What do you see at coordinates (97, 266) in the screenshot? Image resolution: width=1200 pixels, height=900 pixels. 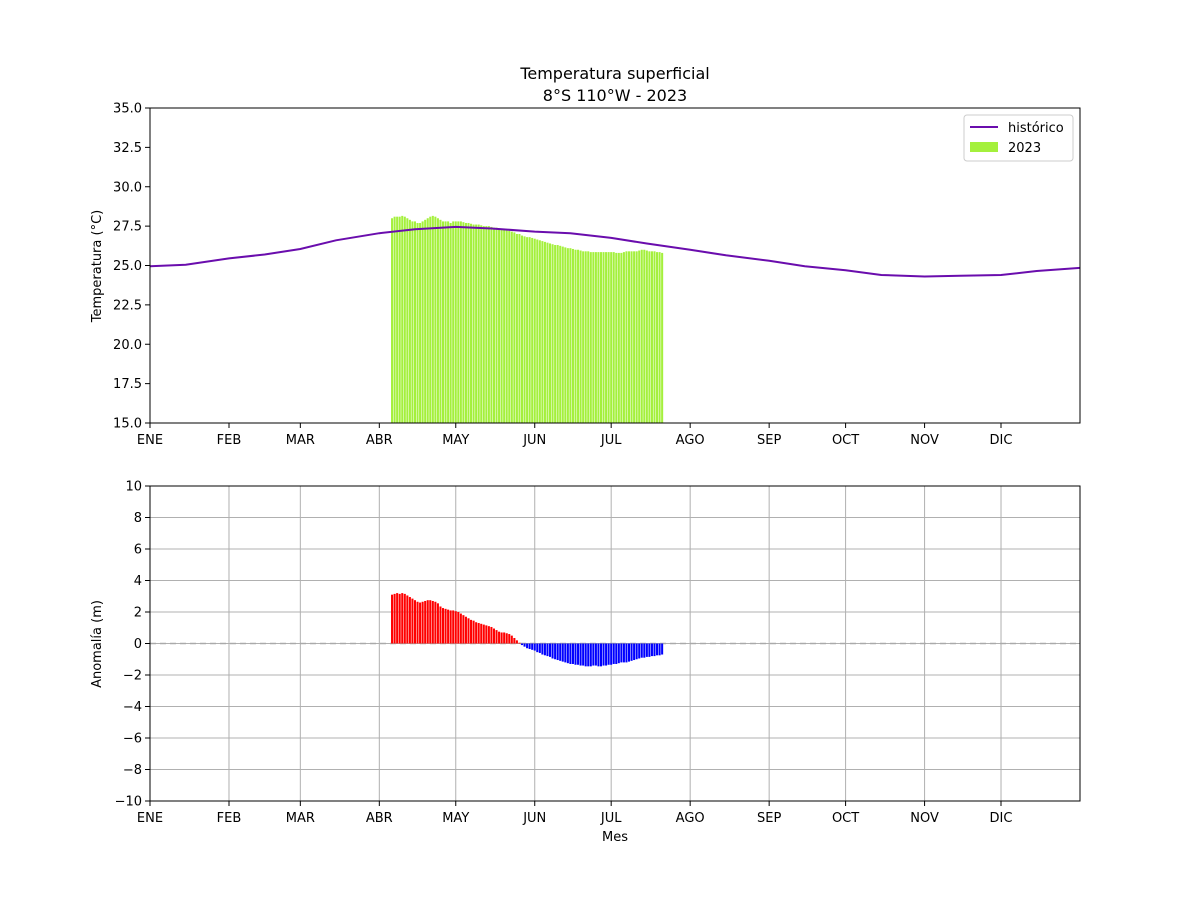 I see `temperature-y-axis-label: Temperatura (°C)` at bounding box center [97, 266].